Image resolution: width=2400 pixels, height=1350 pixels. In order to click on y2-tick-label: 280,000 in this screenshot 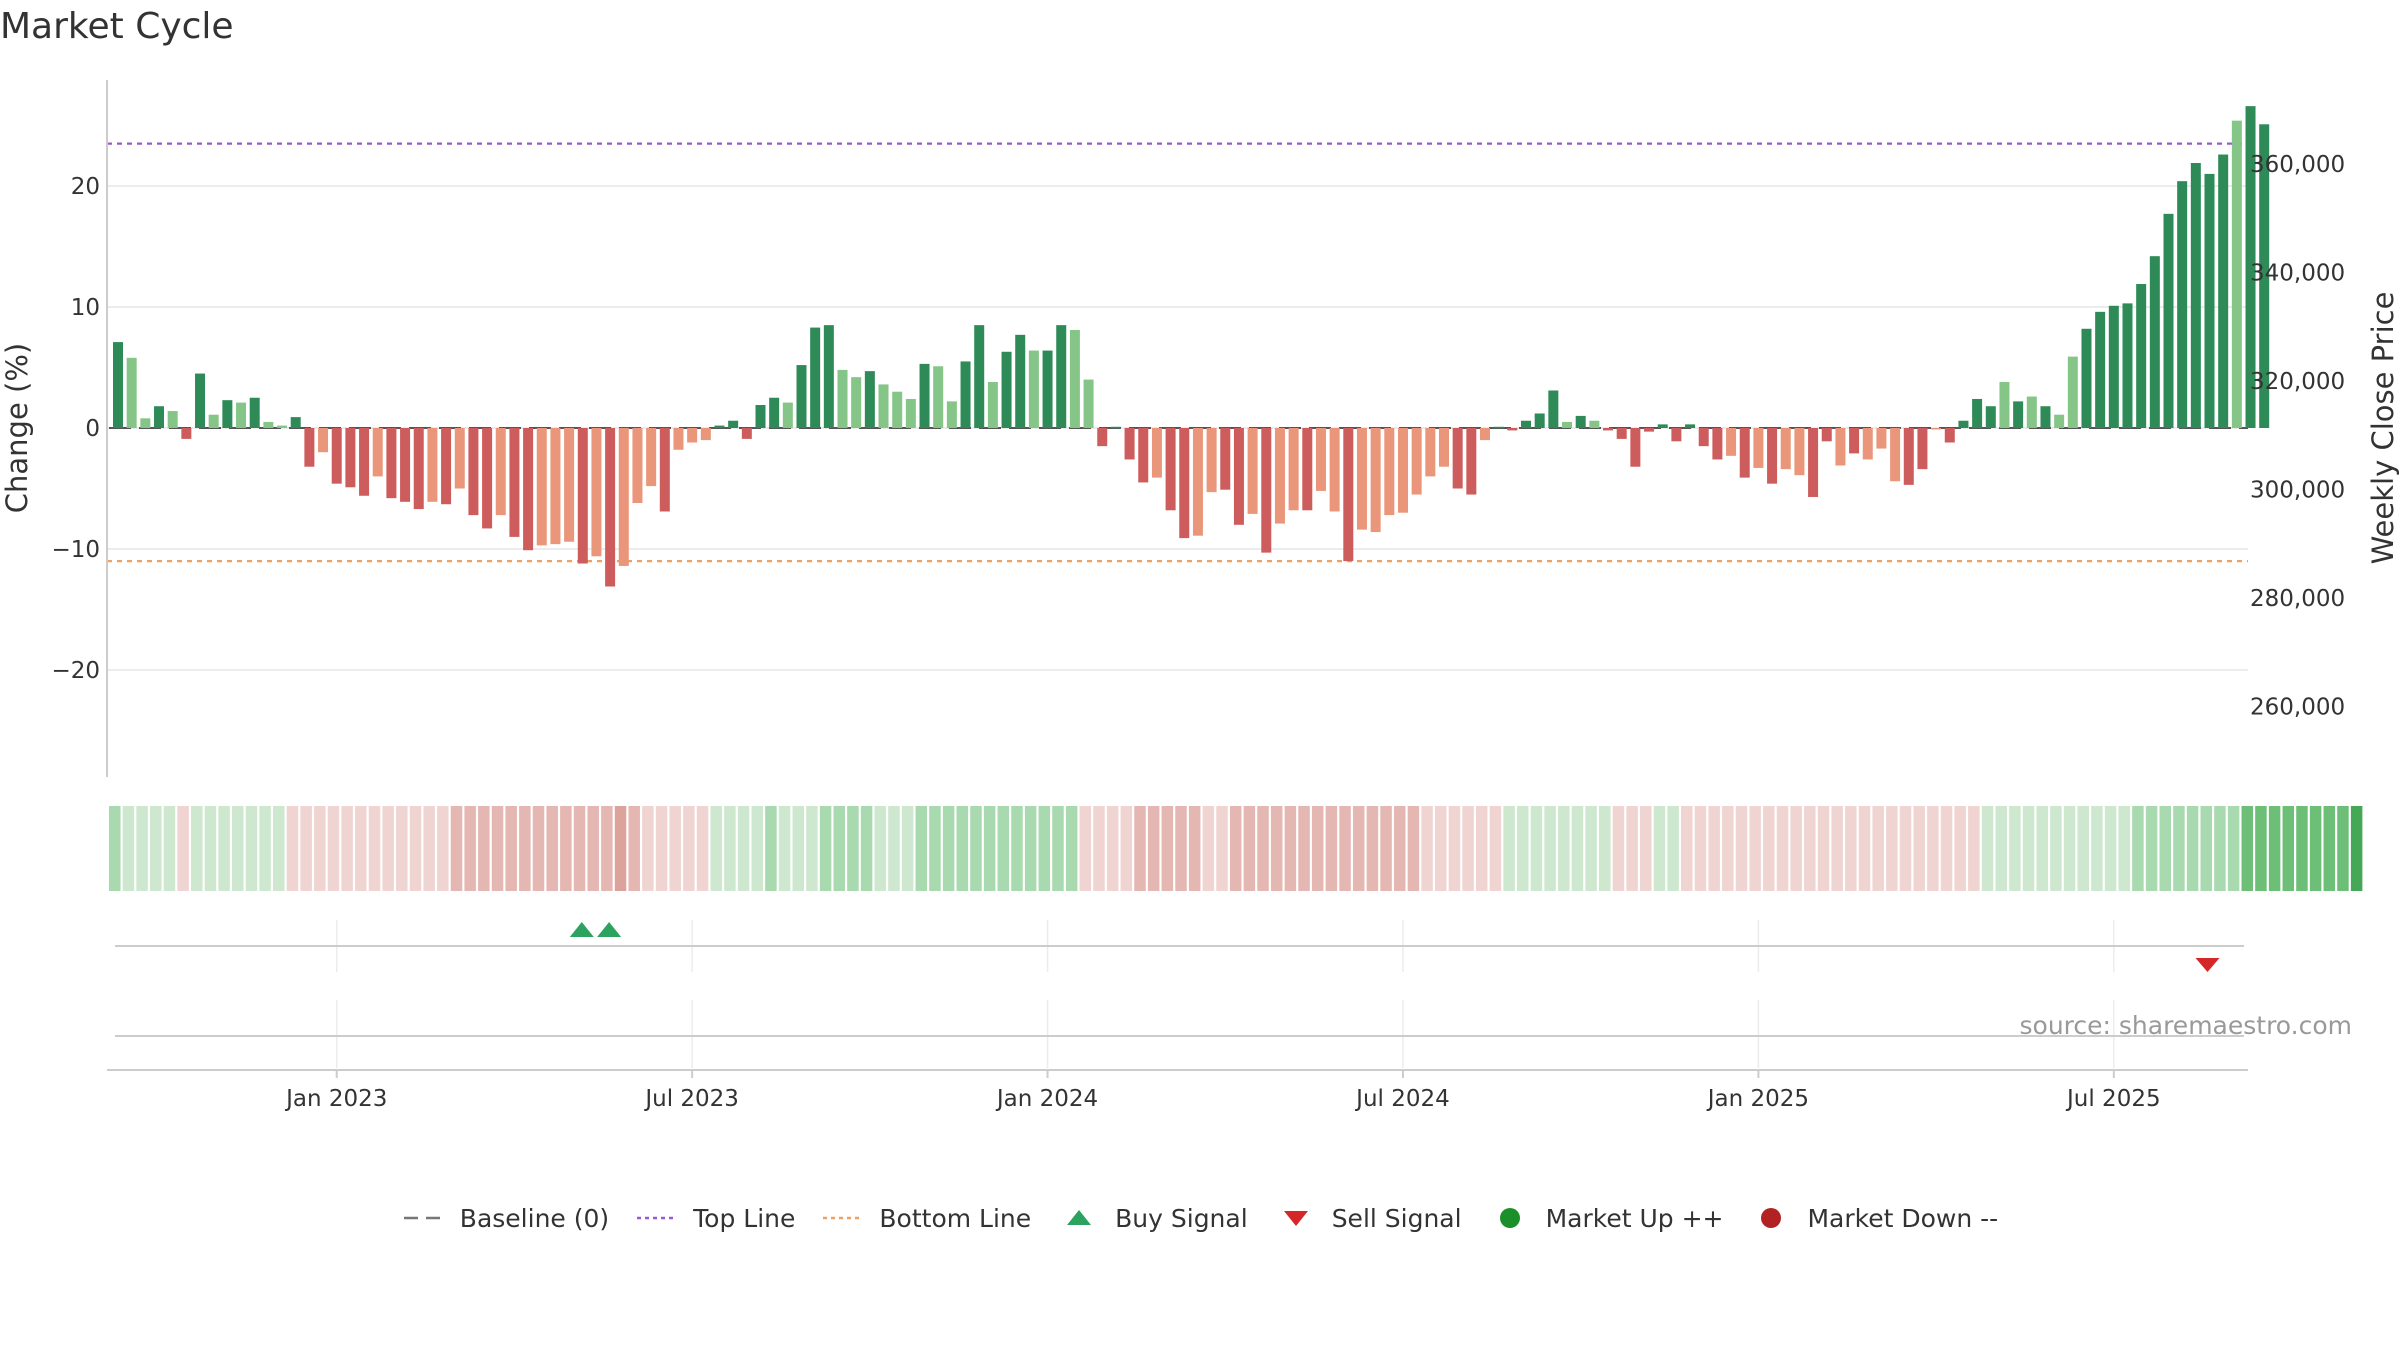, I will do `click(2297, 599)`.